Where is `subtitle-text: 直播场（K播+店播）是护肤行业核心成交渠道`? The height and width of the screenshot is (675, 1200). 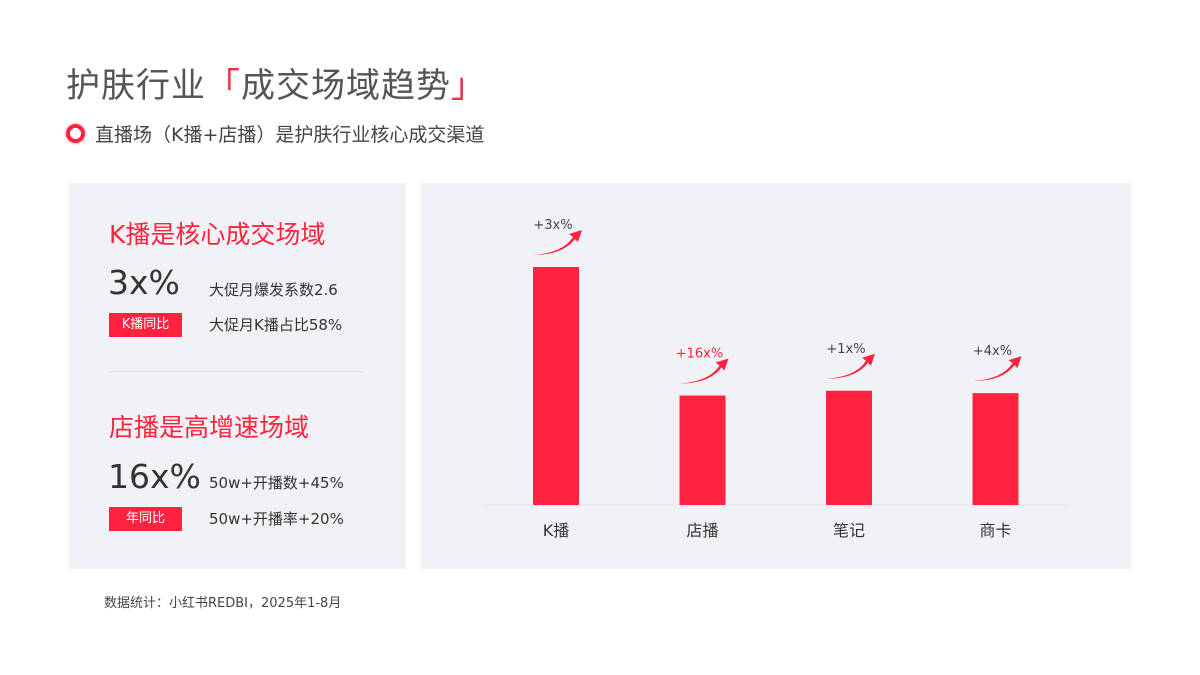
subtitle-text: 直播场（K播+店播）是护肤行业核心成交渠道 is located at coordinates (290, 135).